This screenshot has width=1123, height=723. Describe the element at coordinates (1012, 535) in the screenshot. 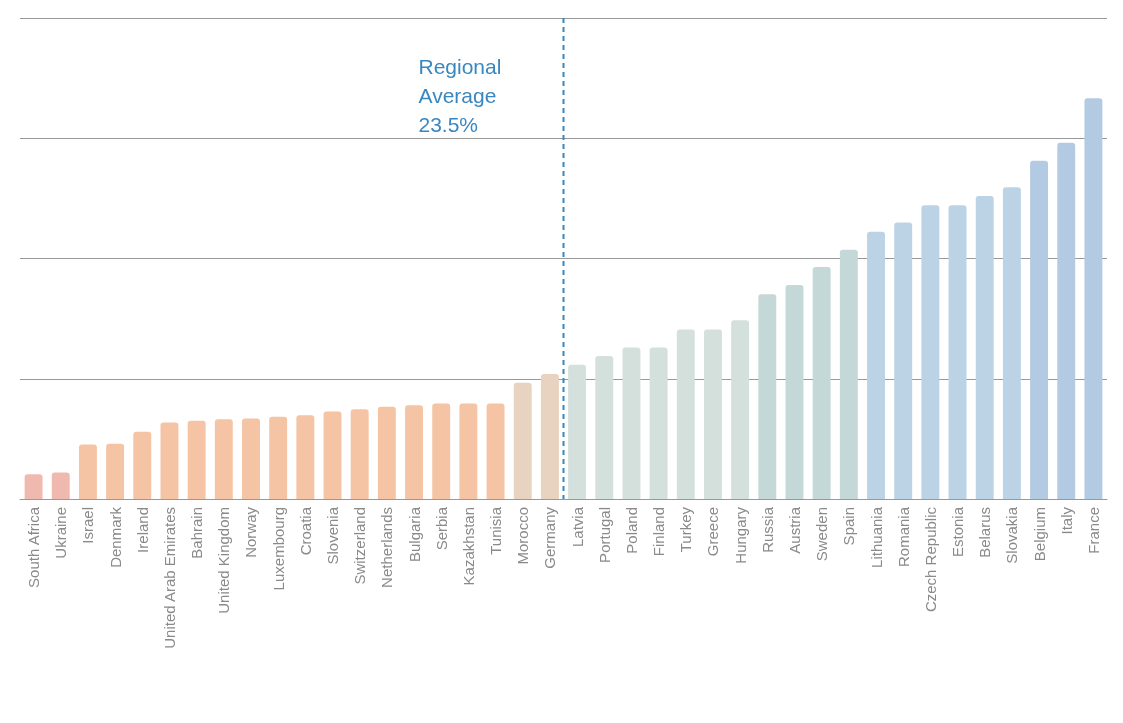

I see `x-tick-label: Slovakia` at that location.